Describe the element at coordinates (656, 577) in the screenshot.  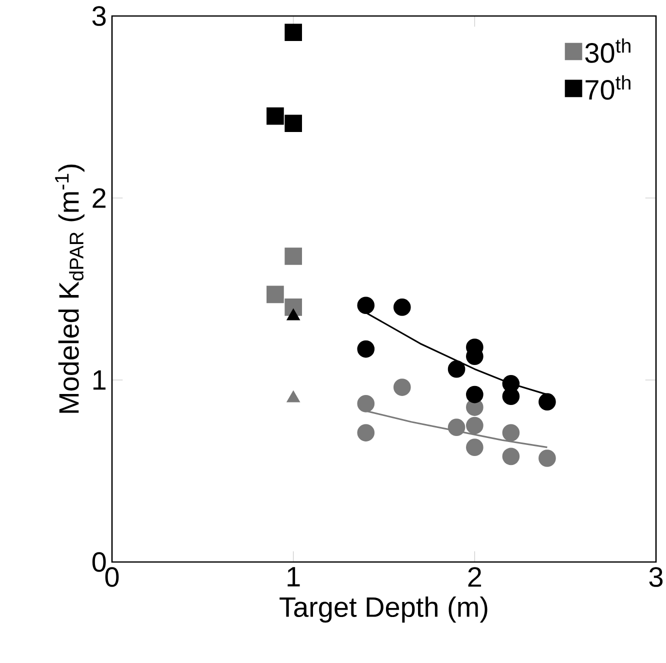
I see `x-tick-label: 3` at that location.